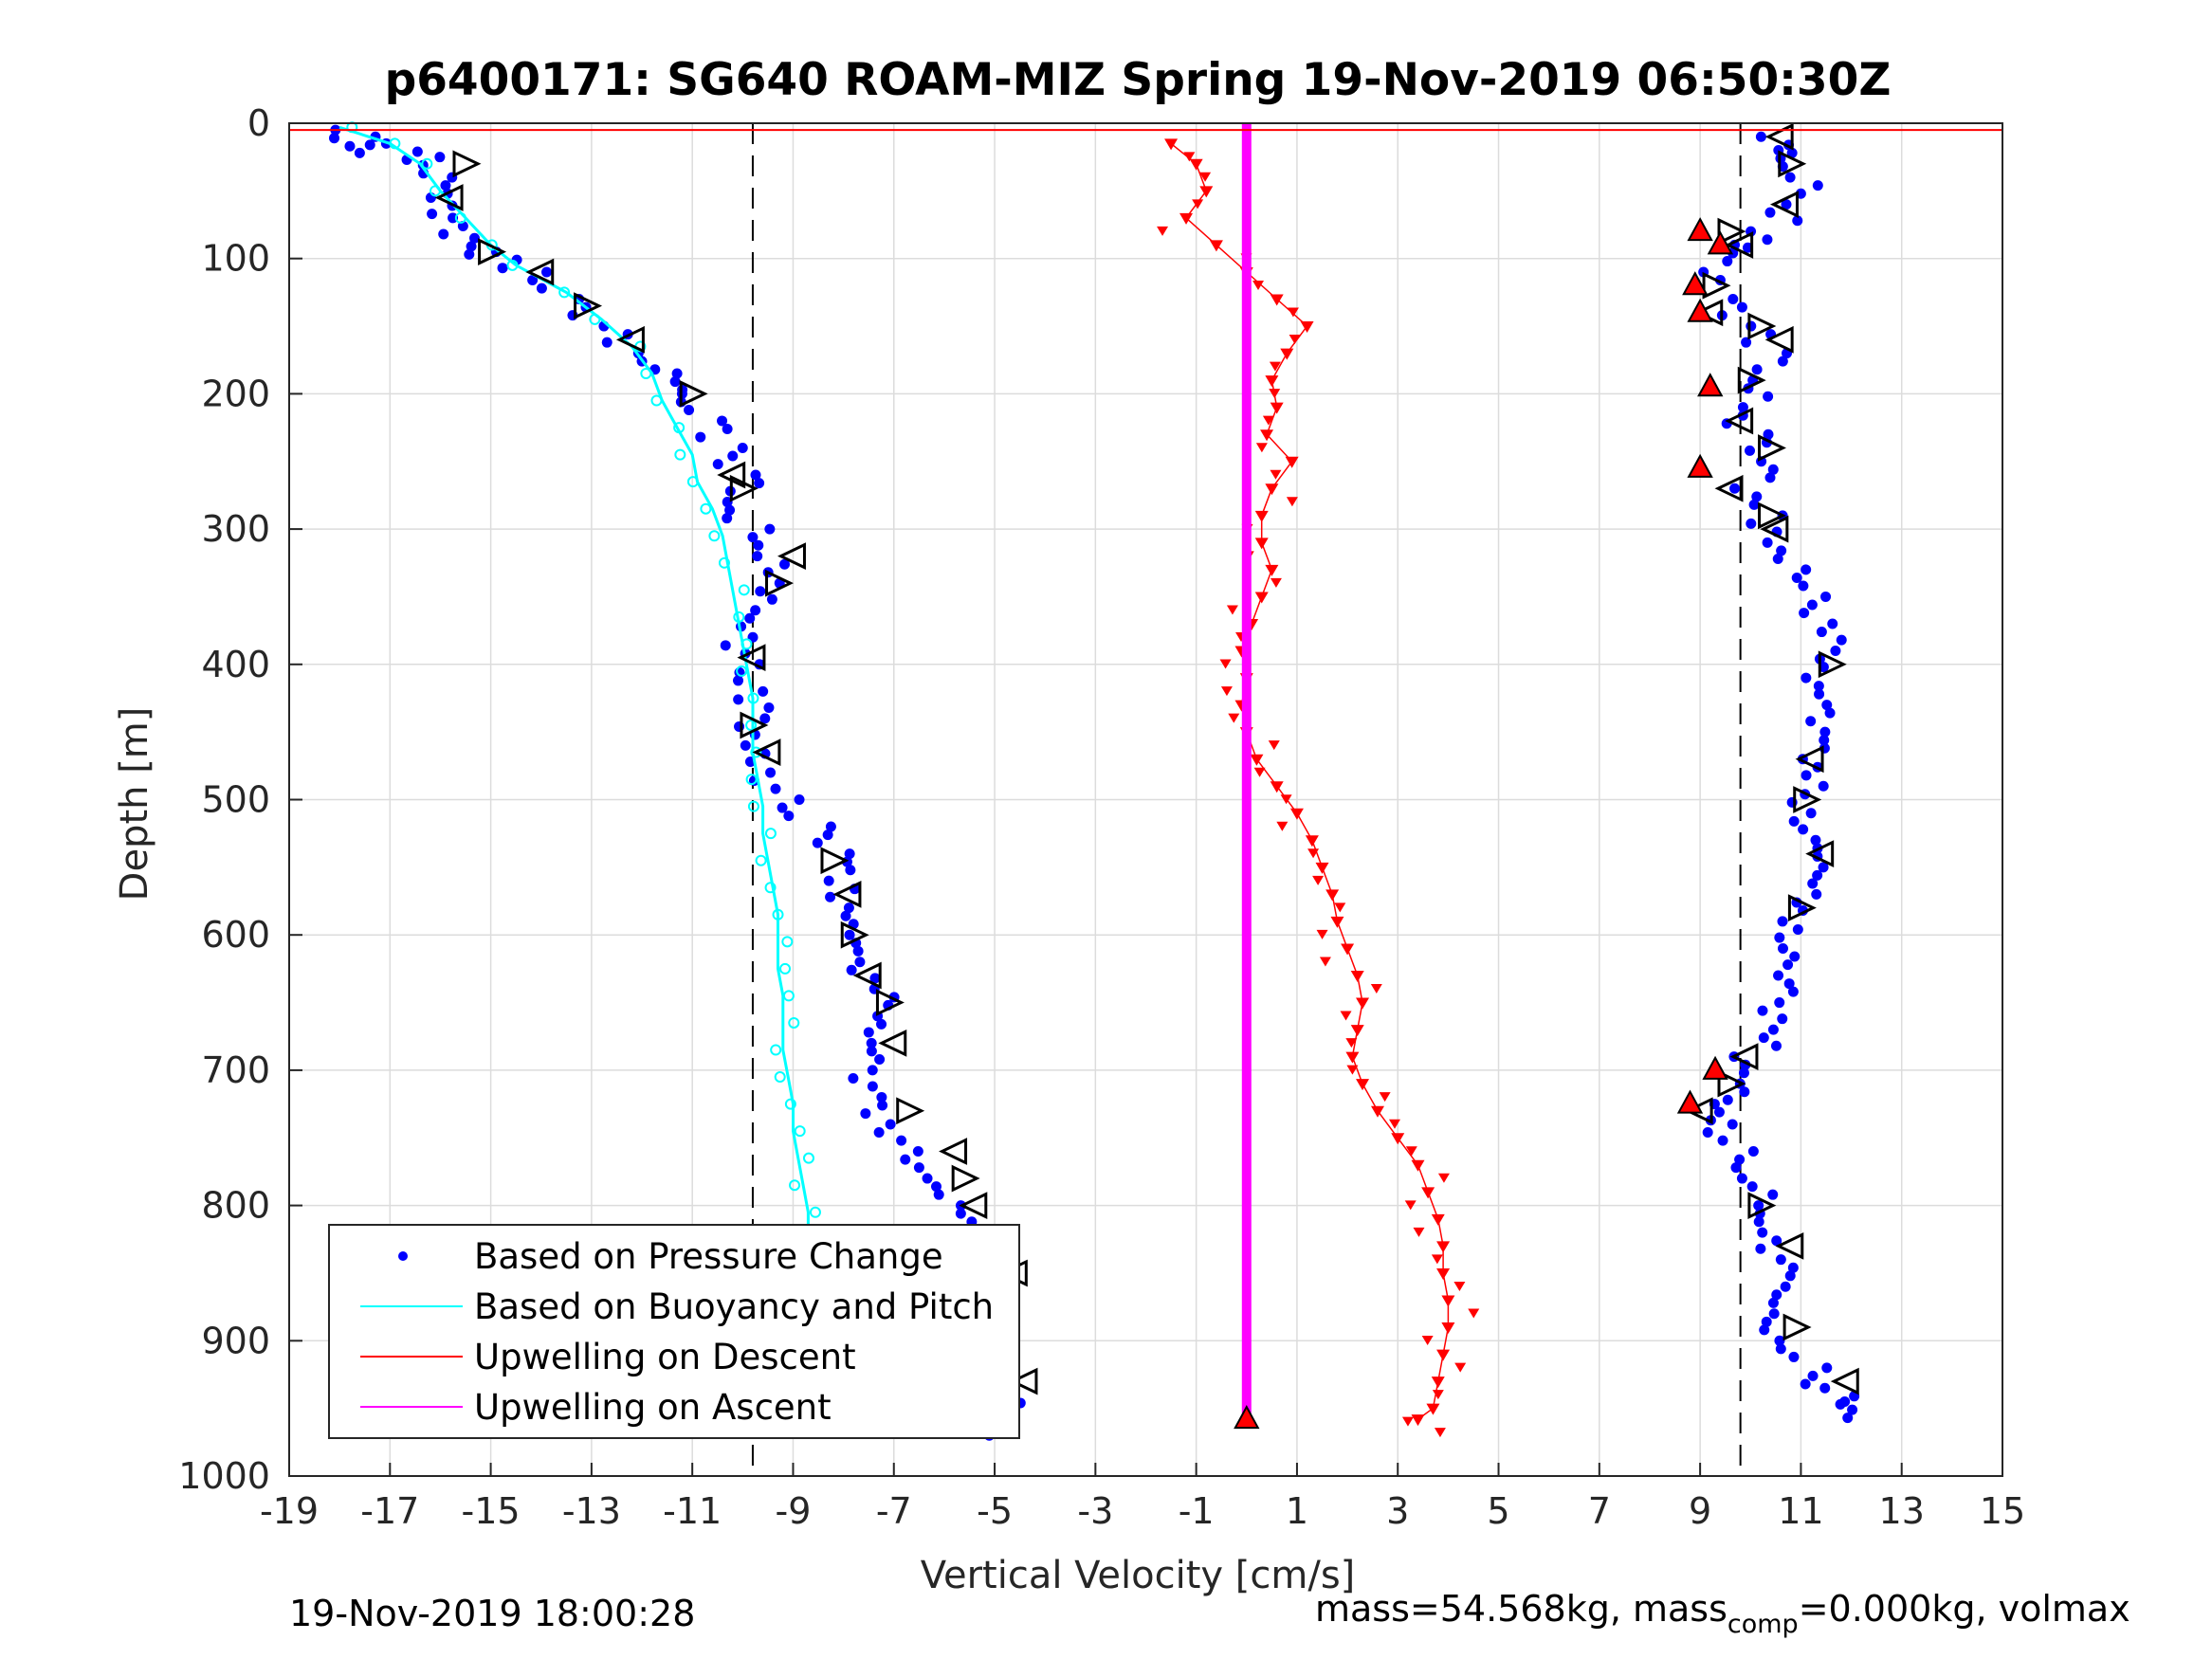 This screenshot has height=1659, width=2212. What do you see at coordinates (235, 1070) in the screenshot?
I see `y-tick-label: 700` at bounding box center [235, 1070].